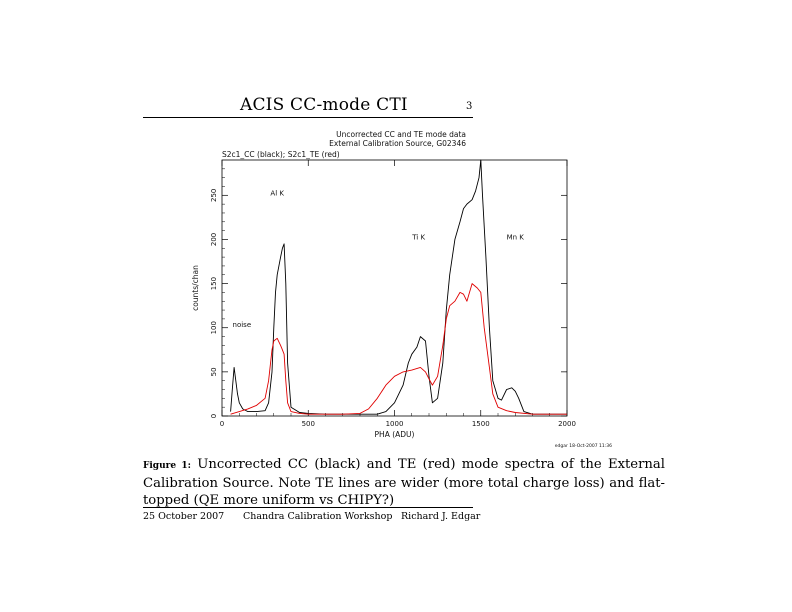 The width and height of the screenshot is (792, 612). Describe the element at coordinates (214, 195) in the screenshot. I see `y-tick-label: 250` at that location.